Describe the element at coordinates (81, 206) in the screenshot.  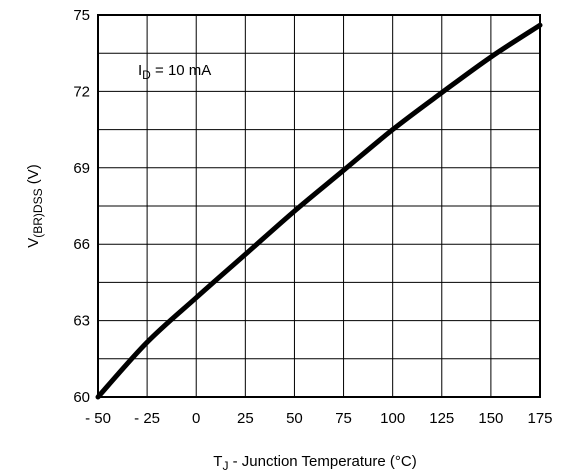
I see `y-tick-labels: 60 63 66 69 72 75` at that location.